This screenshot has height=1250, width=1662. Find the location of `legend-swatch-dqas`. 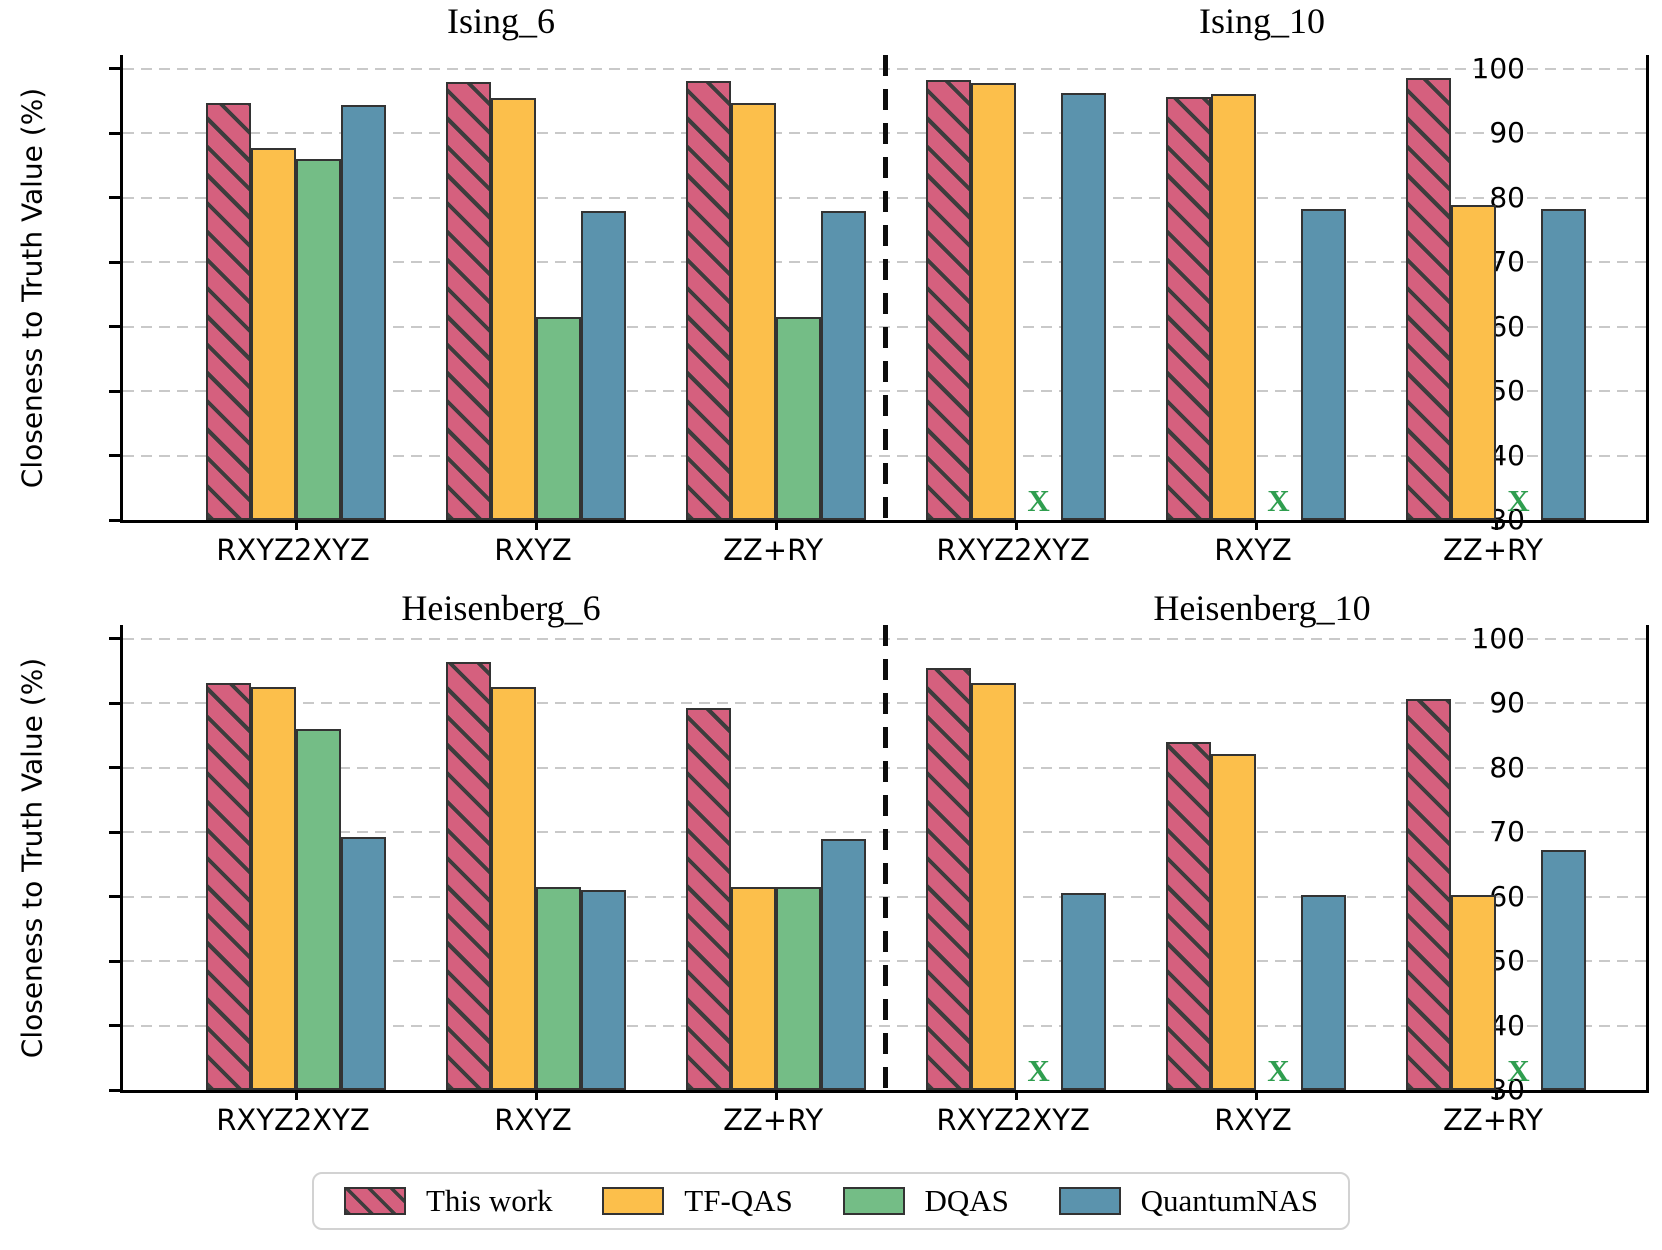

legend-swatch-dqas is located at coordinates (873, 1201).